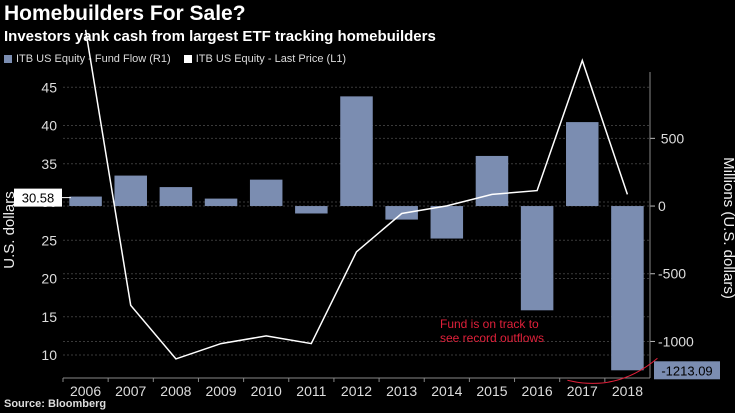 The height and width of the screenshot is (413, 735). What do you see at coordinates (176, 197) in the screenshot?
I see `bar-fund-flow-2008` at bounding box center [176, 197].